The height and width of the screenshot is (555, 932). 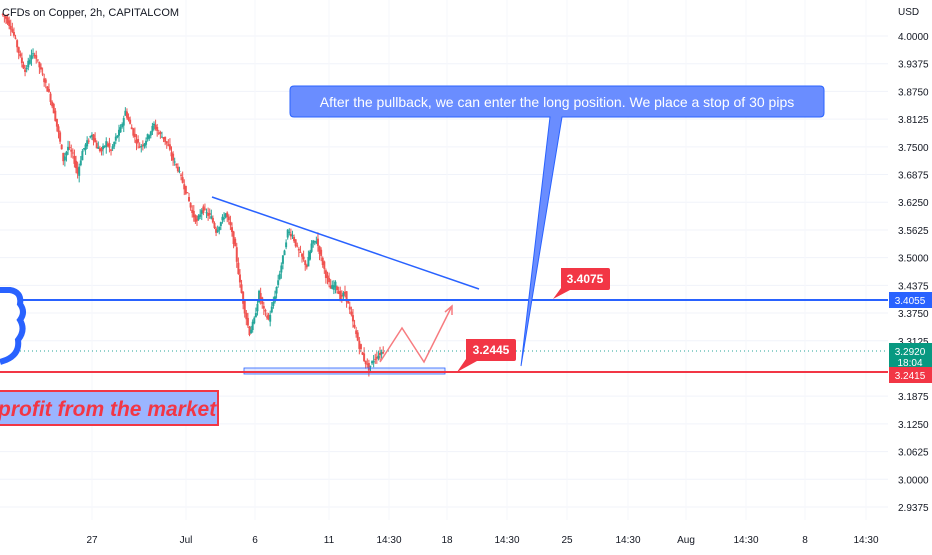 I want to click on x-tick-label: 18, so click(x=447, y=540).